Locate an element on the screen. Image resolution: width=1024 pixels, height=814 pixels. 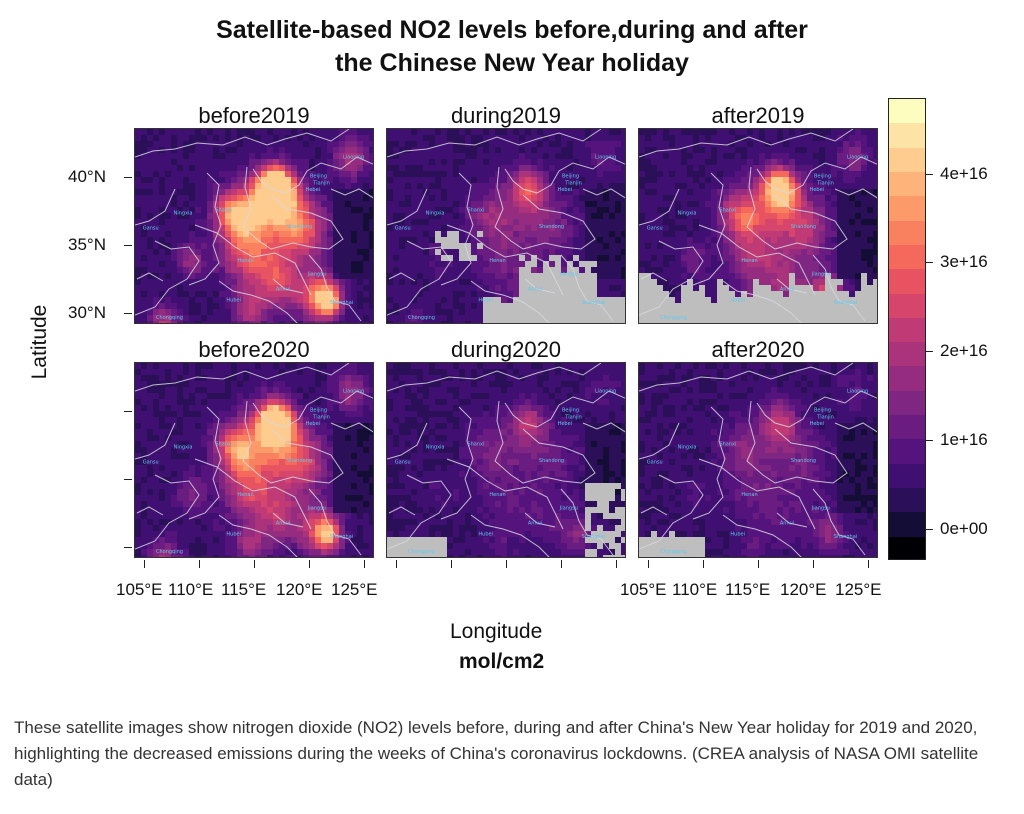
province-label: Shanxi is located at coordinates (475, 211).